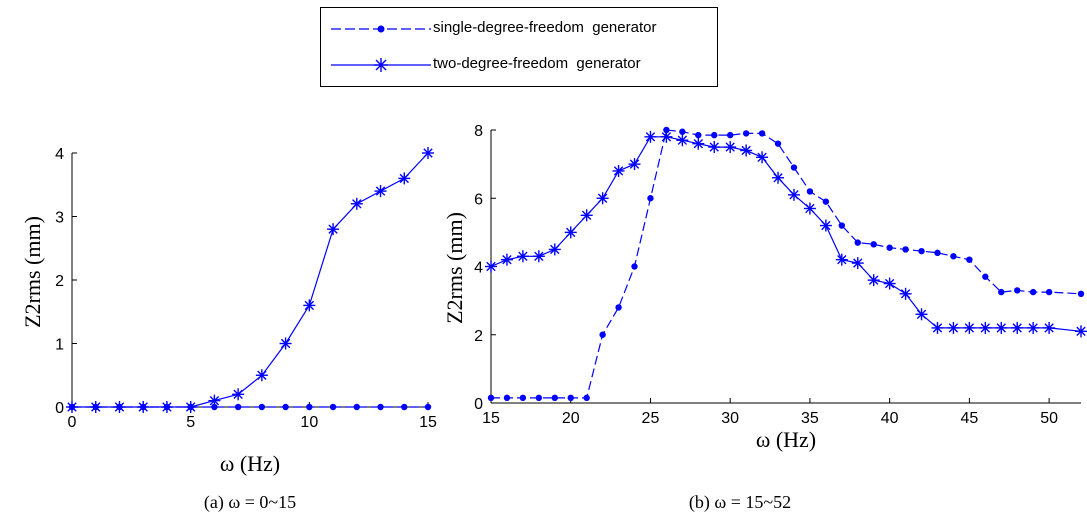 Image resolution: width=1087 pixels, height=522 pixels. I want to click on x-tick-label: 20, so click(571, 418).